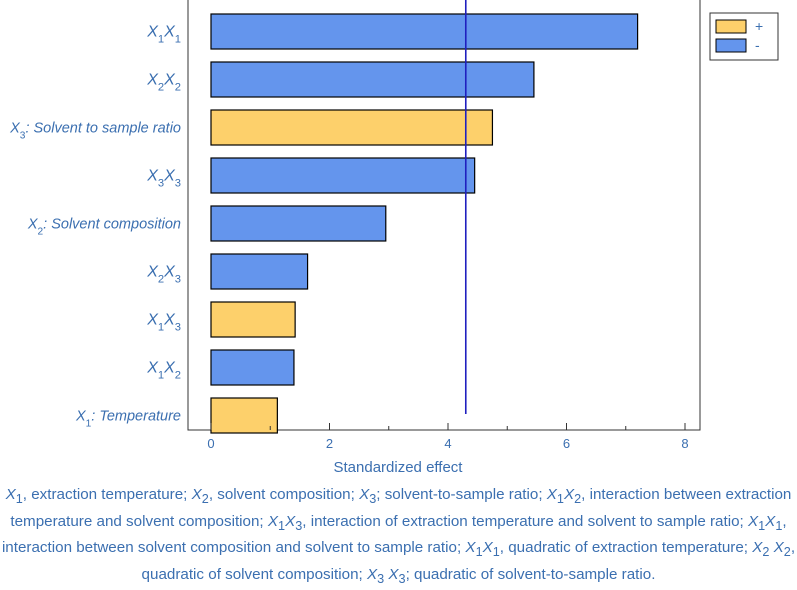 Image resolution: width=797 pixels, height=590 pixels. I want to click on y-tick-label: X1X1, so click(163, 35).